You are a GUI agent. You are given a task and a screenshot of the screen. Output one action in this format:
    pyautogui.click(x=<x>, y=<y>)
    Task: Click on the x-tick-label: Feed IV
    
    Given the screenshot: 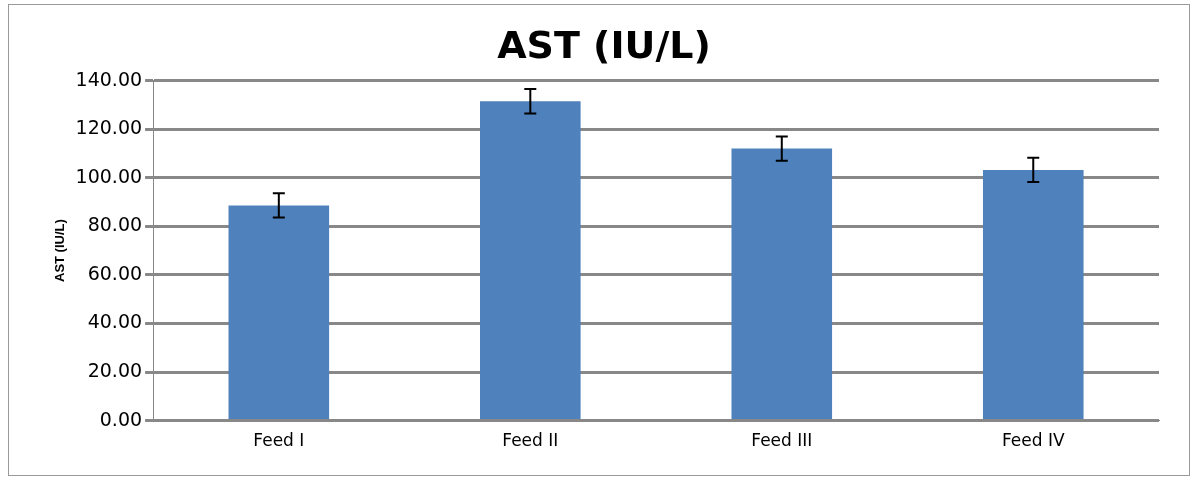 What is the action you would take?
    pyautogui.click(x=1033, y=440)
    